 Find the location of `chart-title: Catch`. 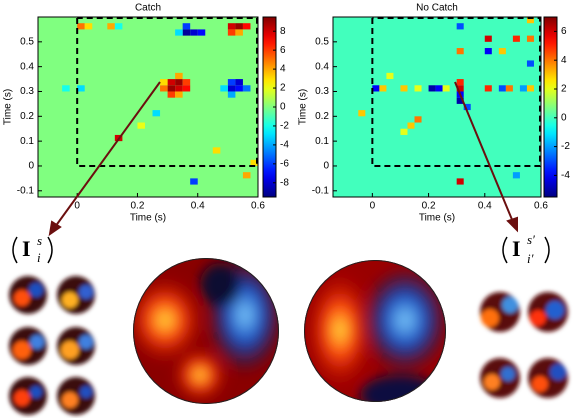

chart-title: Catch is located at coordinates (148, 8).